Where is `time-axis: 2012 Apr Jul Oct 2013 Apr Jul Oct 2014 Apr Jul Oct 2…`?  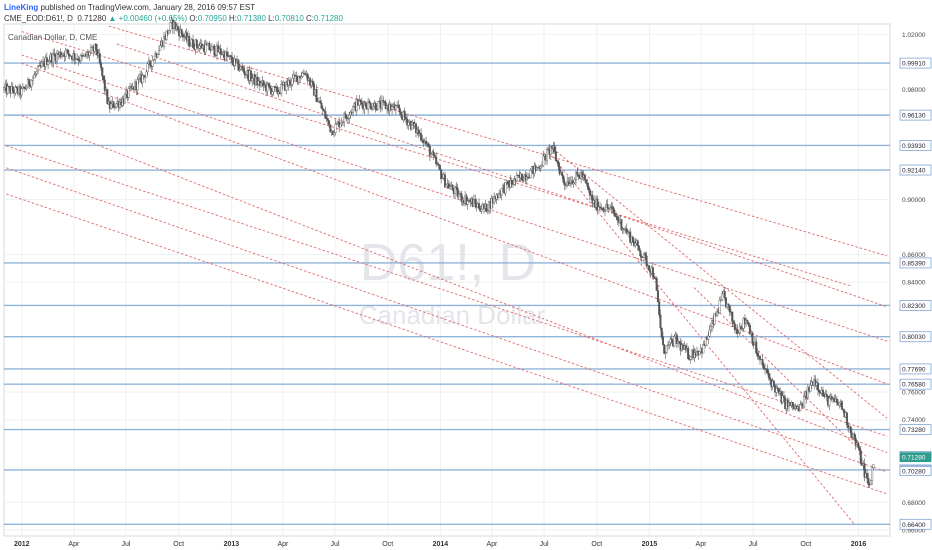
time-axis: 2012 Apr Jul Oct 2013 Apr Jul Oct 2014 Apr Jul Oct 2… is located at coordinates (440, 544).